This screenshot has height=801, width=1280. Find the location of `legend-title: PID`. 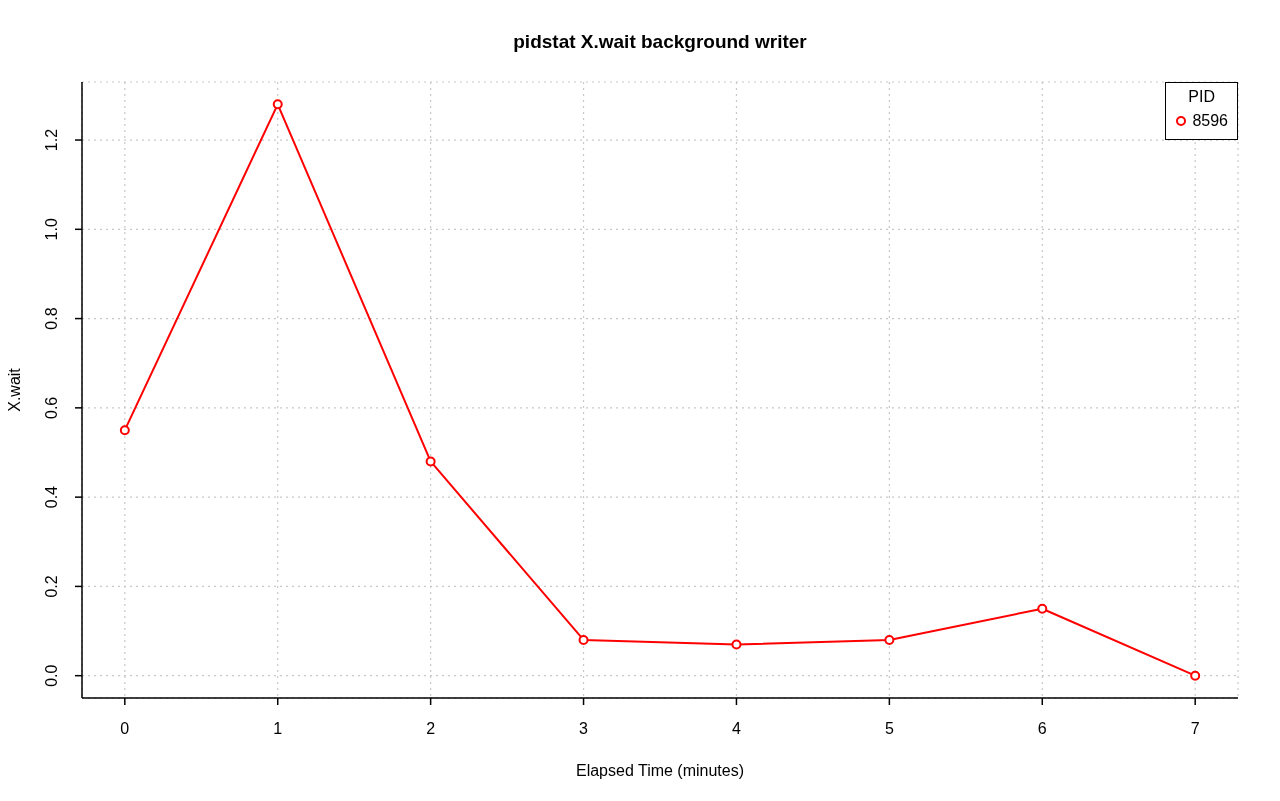

legend-title: PID is located at coordinates (1202, 97).